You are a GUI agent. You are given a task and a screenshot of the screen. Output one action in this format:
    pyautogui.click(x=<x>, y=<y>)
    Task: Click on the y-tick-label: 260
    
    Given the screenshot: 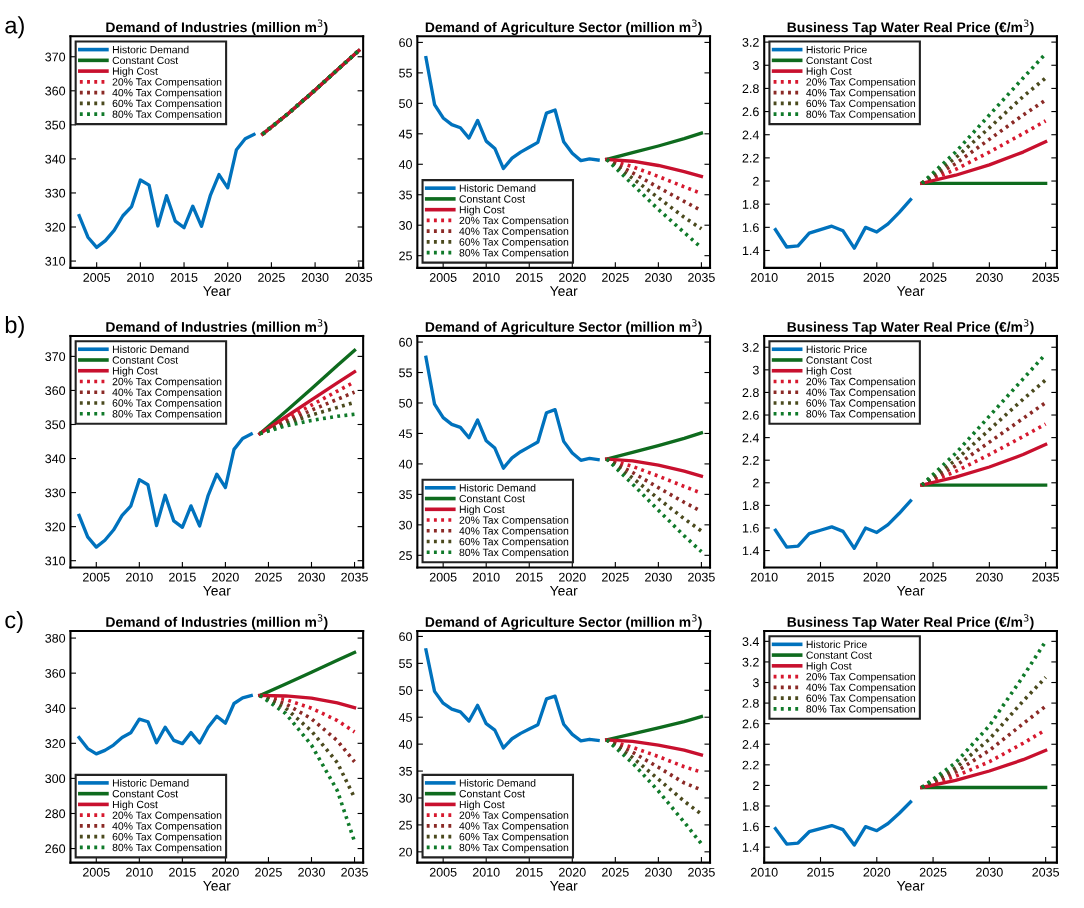 What is the action you would take?
    pyautogui.click(x=55, y=849)
    